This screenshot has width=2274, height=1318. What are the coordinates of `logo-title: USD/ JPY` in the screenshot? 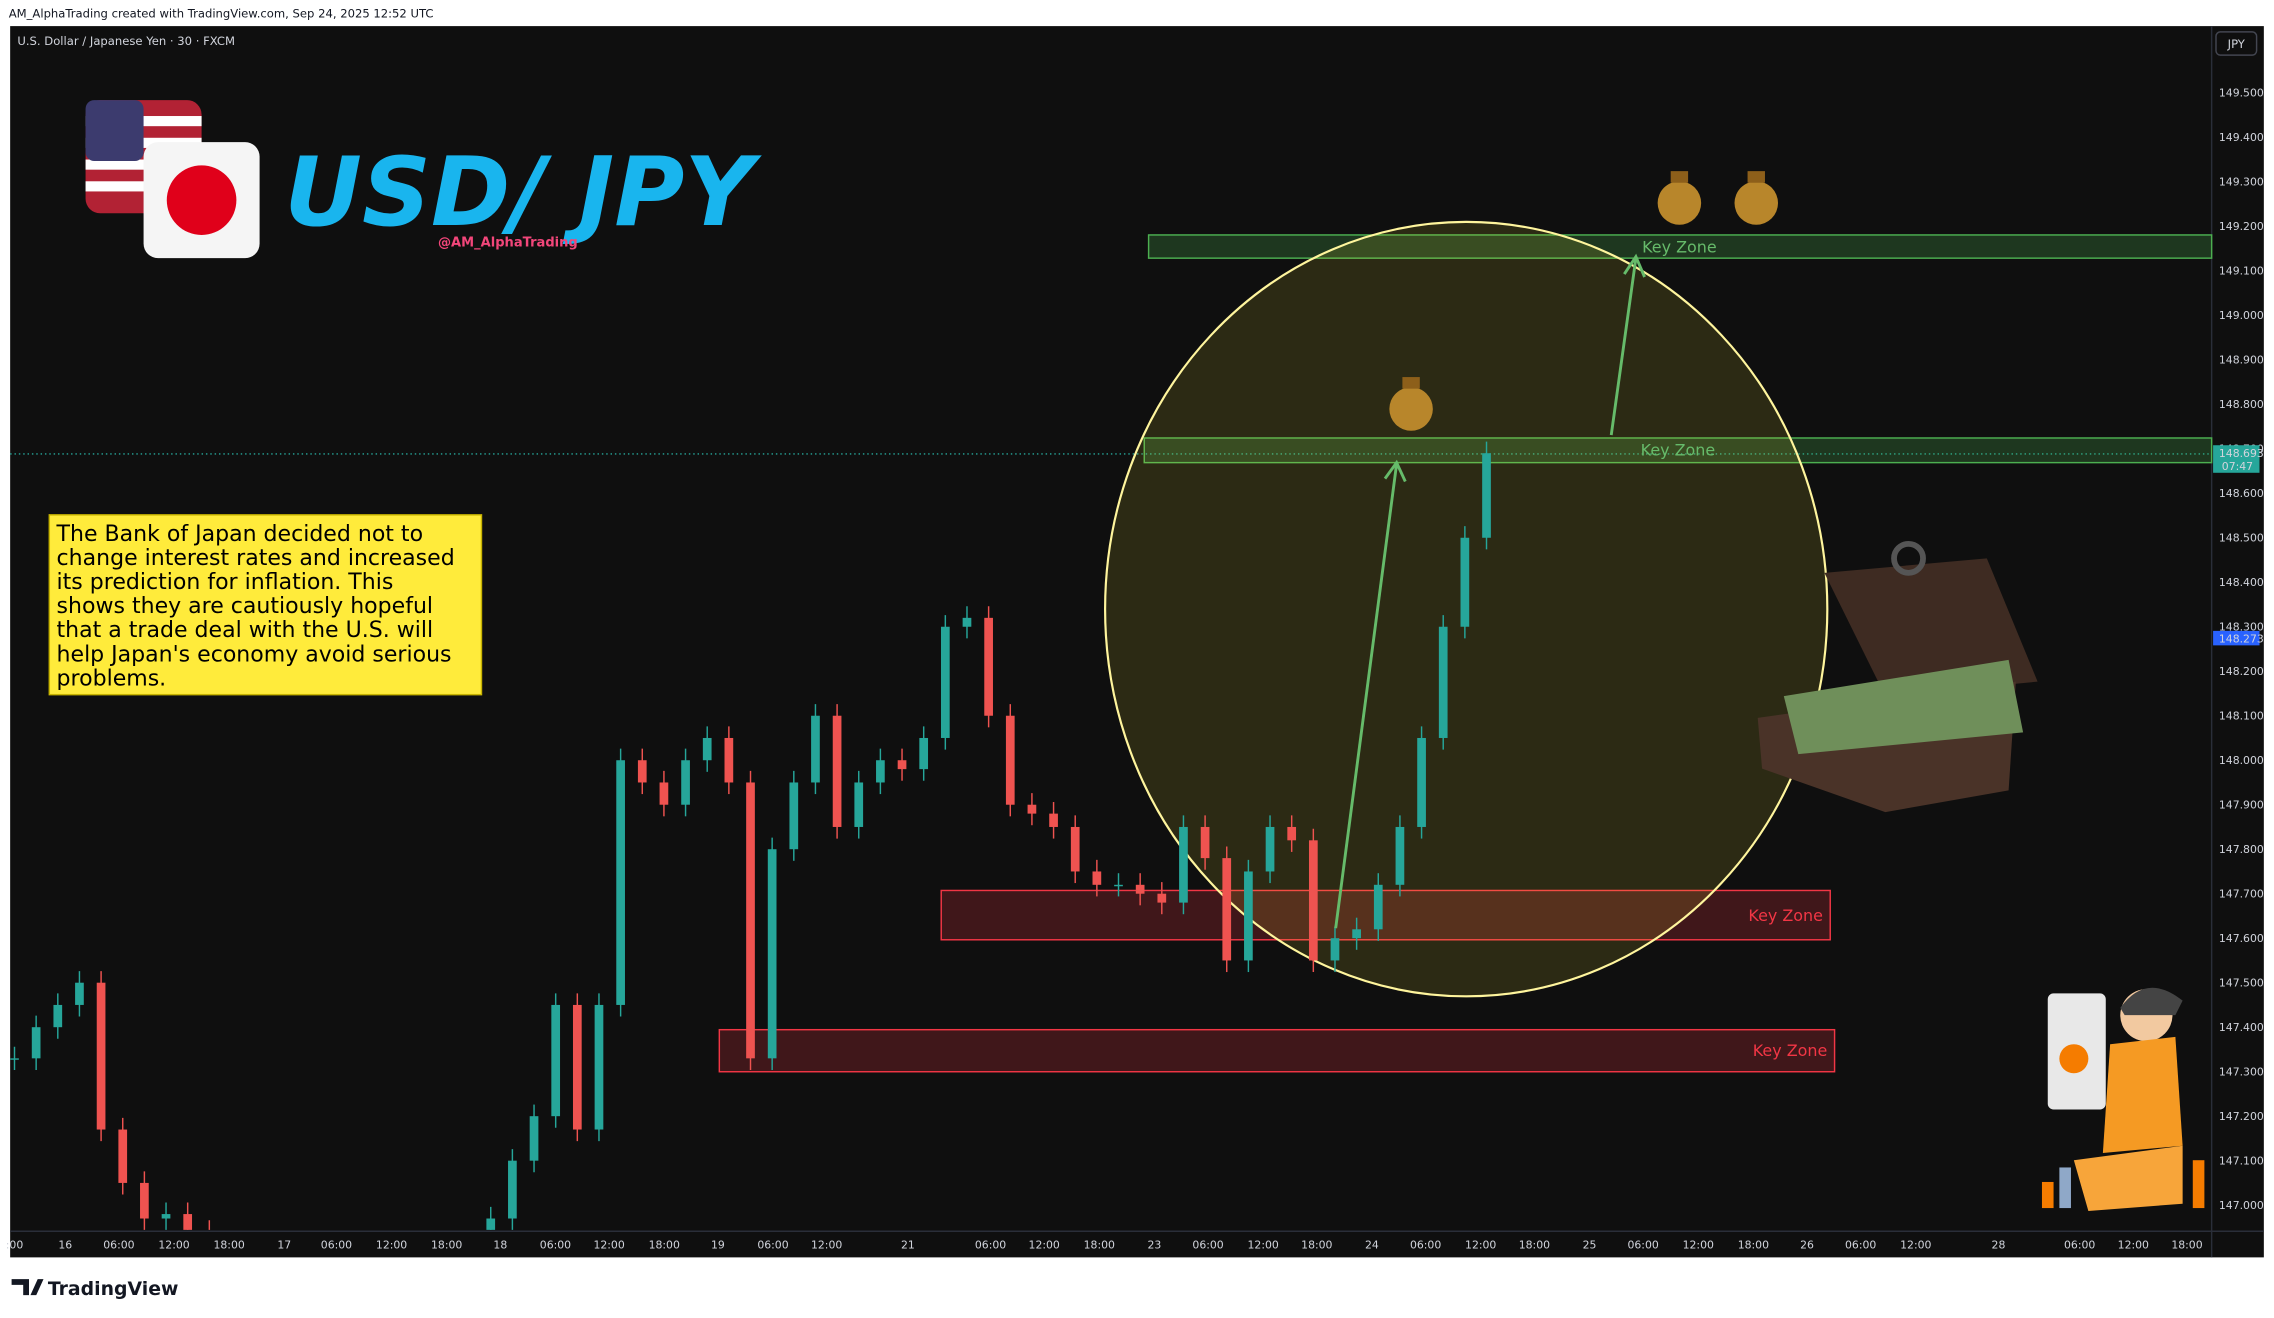 It's located at (523, 192).